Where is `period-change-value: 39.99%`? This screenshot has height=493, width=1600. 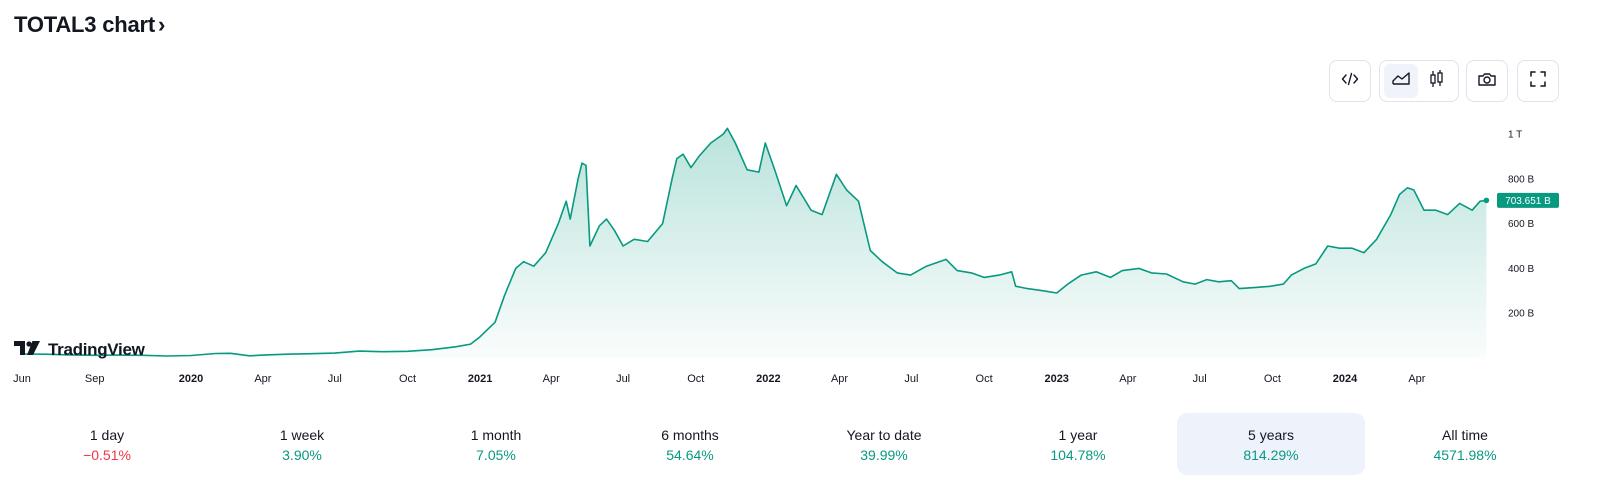 period-change-value: 39.99% is located at coordinates (884, 455).